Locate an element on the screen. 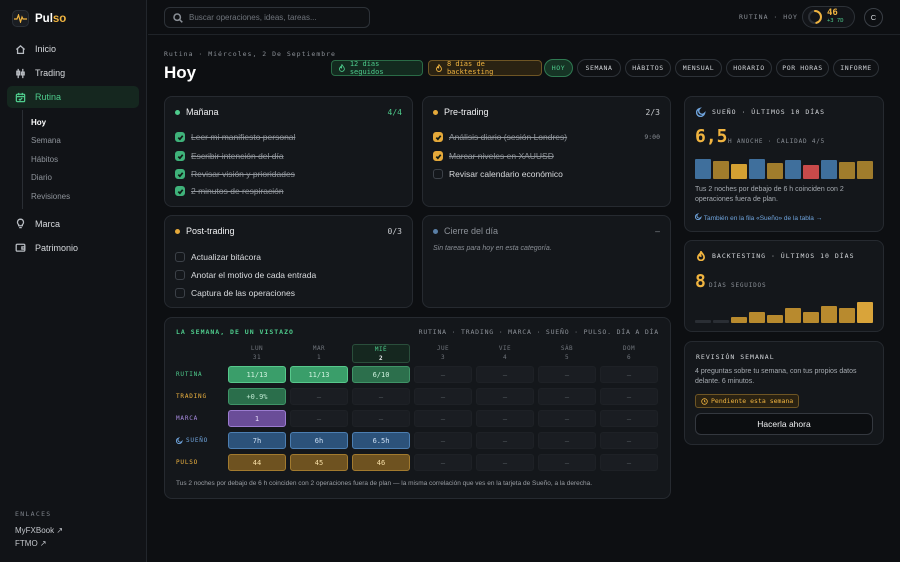  sleep-table-link: También en la fila «Sueño» de la tabla → is located at coordinates (758, 217).